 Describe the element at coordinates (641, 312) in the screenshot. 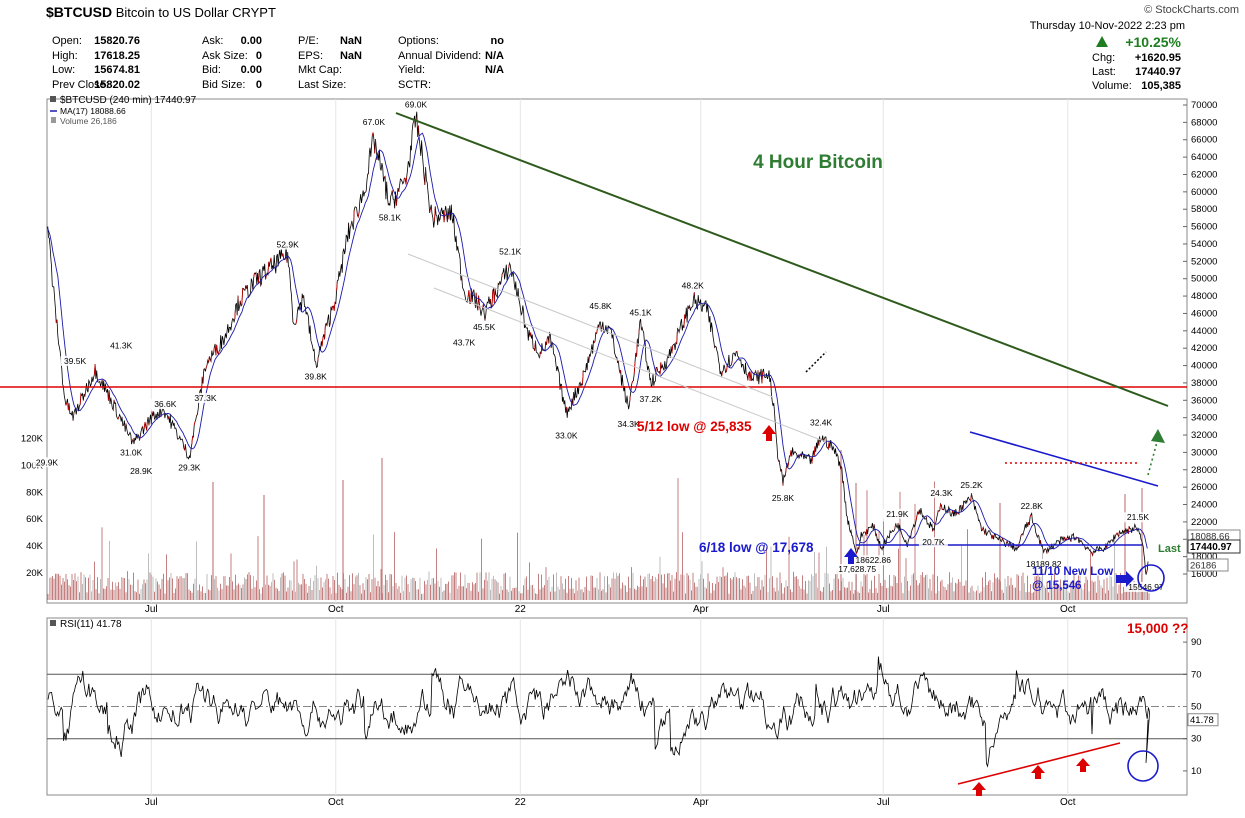

I see `peak-label: 45.1K` at that location.